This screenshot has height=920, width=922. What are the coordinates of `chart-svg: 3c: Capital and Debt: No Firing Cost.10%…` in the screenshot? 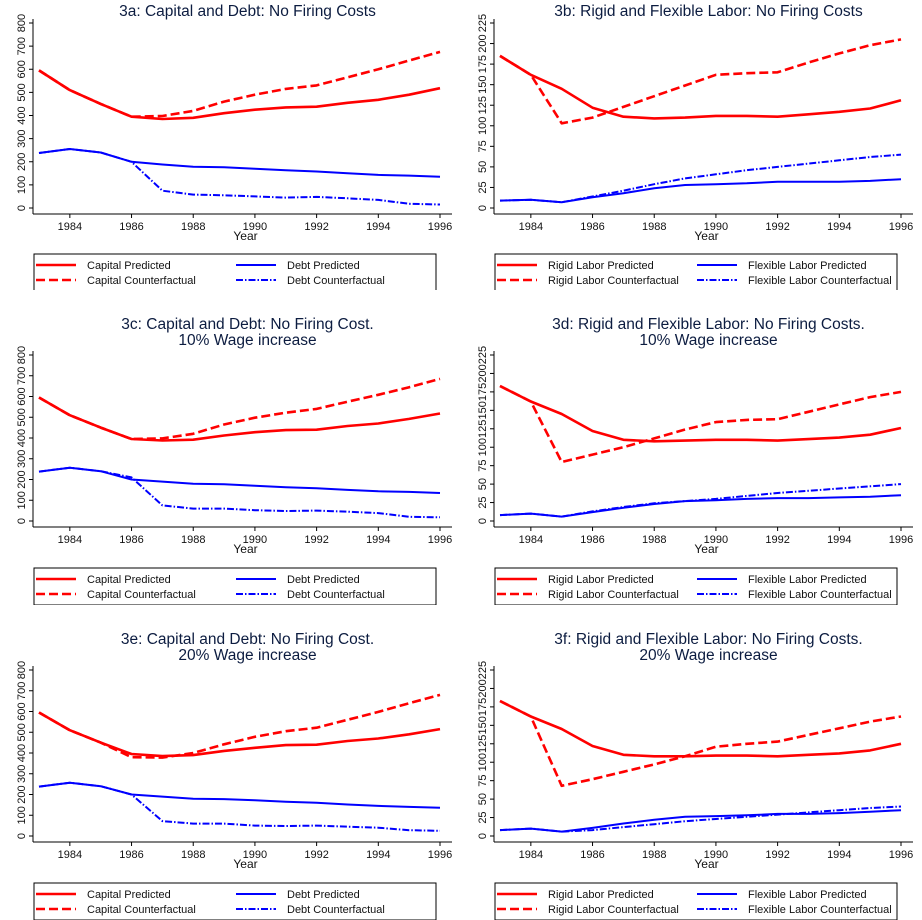 It's located at (234, 460).